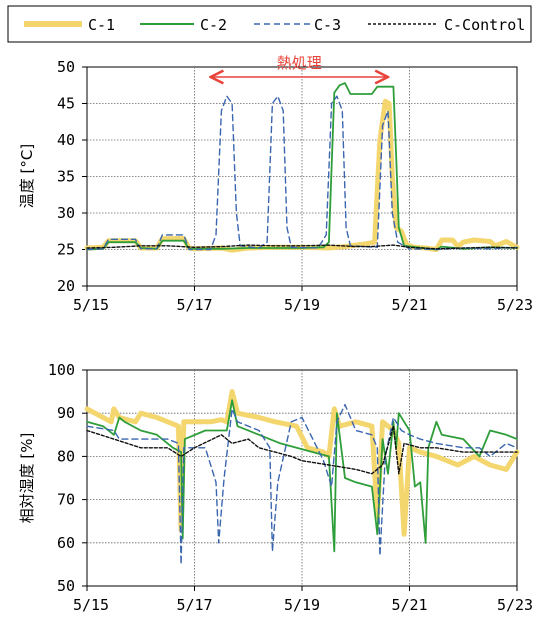 The image size is (537, 623). Describe the element at coordinates (66, 543) in the screenshot. I see `humidity-y-tick-label: 60` at that location.